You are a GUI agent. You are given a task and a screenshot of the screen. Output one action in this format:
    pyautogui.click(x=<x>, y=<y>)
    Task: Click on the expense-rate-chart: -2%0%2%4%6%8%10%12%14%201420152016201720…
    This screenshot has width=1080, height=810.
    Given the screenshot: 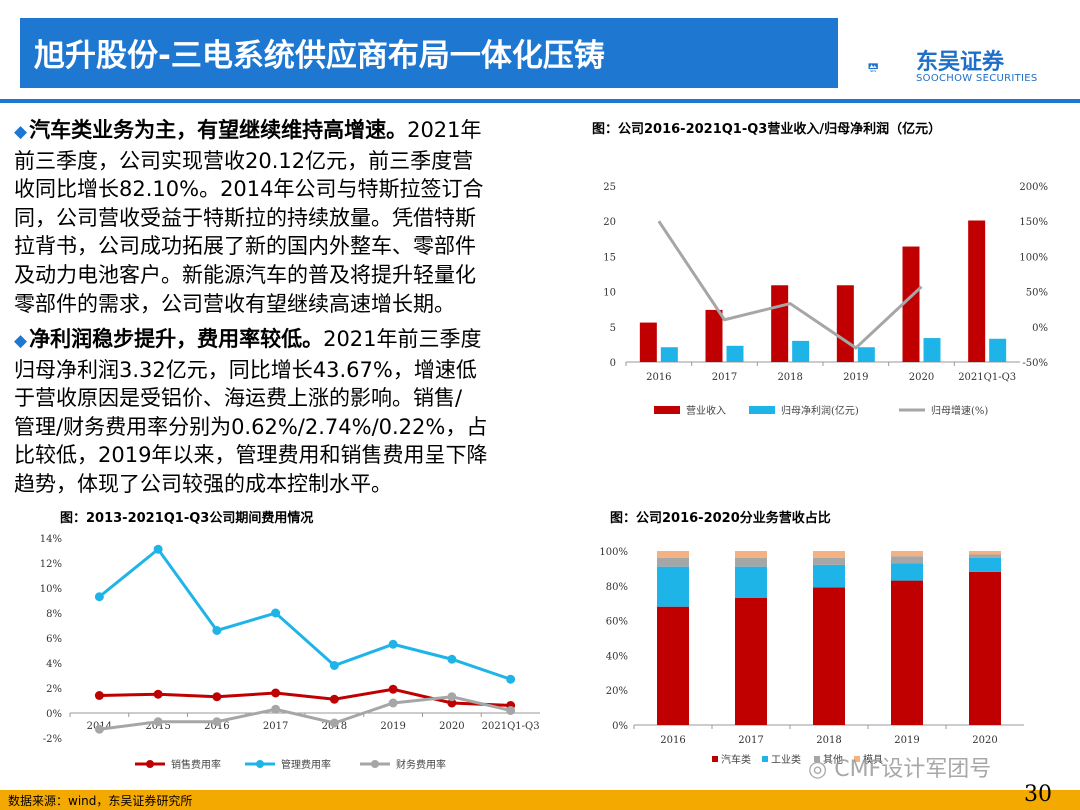 What is the action you would take?
    pyautogui.click(x=290, y=652)
    